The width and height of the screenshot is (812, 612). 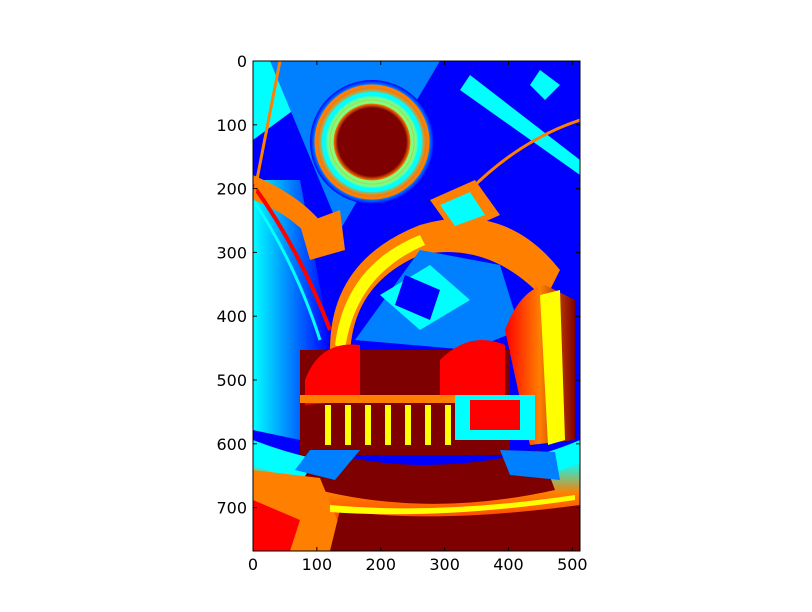 What do you see at coordinates (231, 444) in the screenshot?
I see `y-tick-label: 600` at bounding box center [231, 444].